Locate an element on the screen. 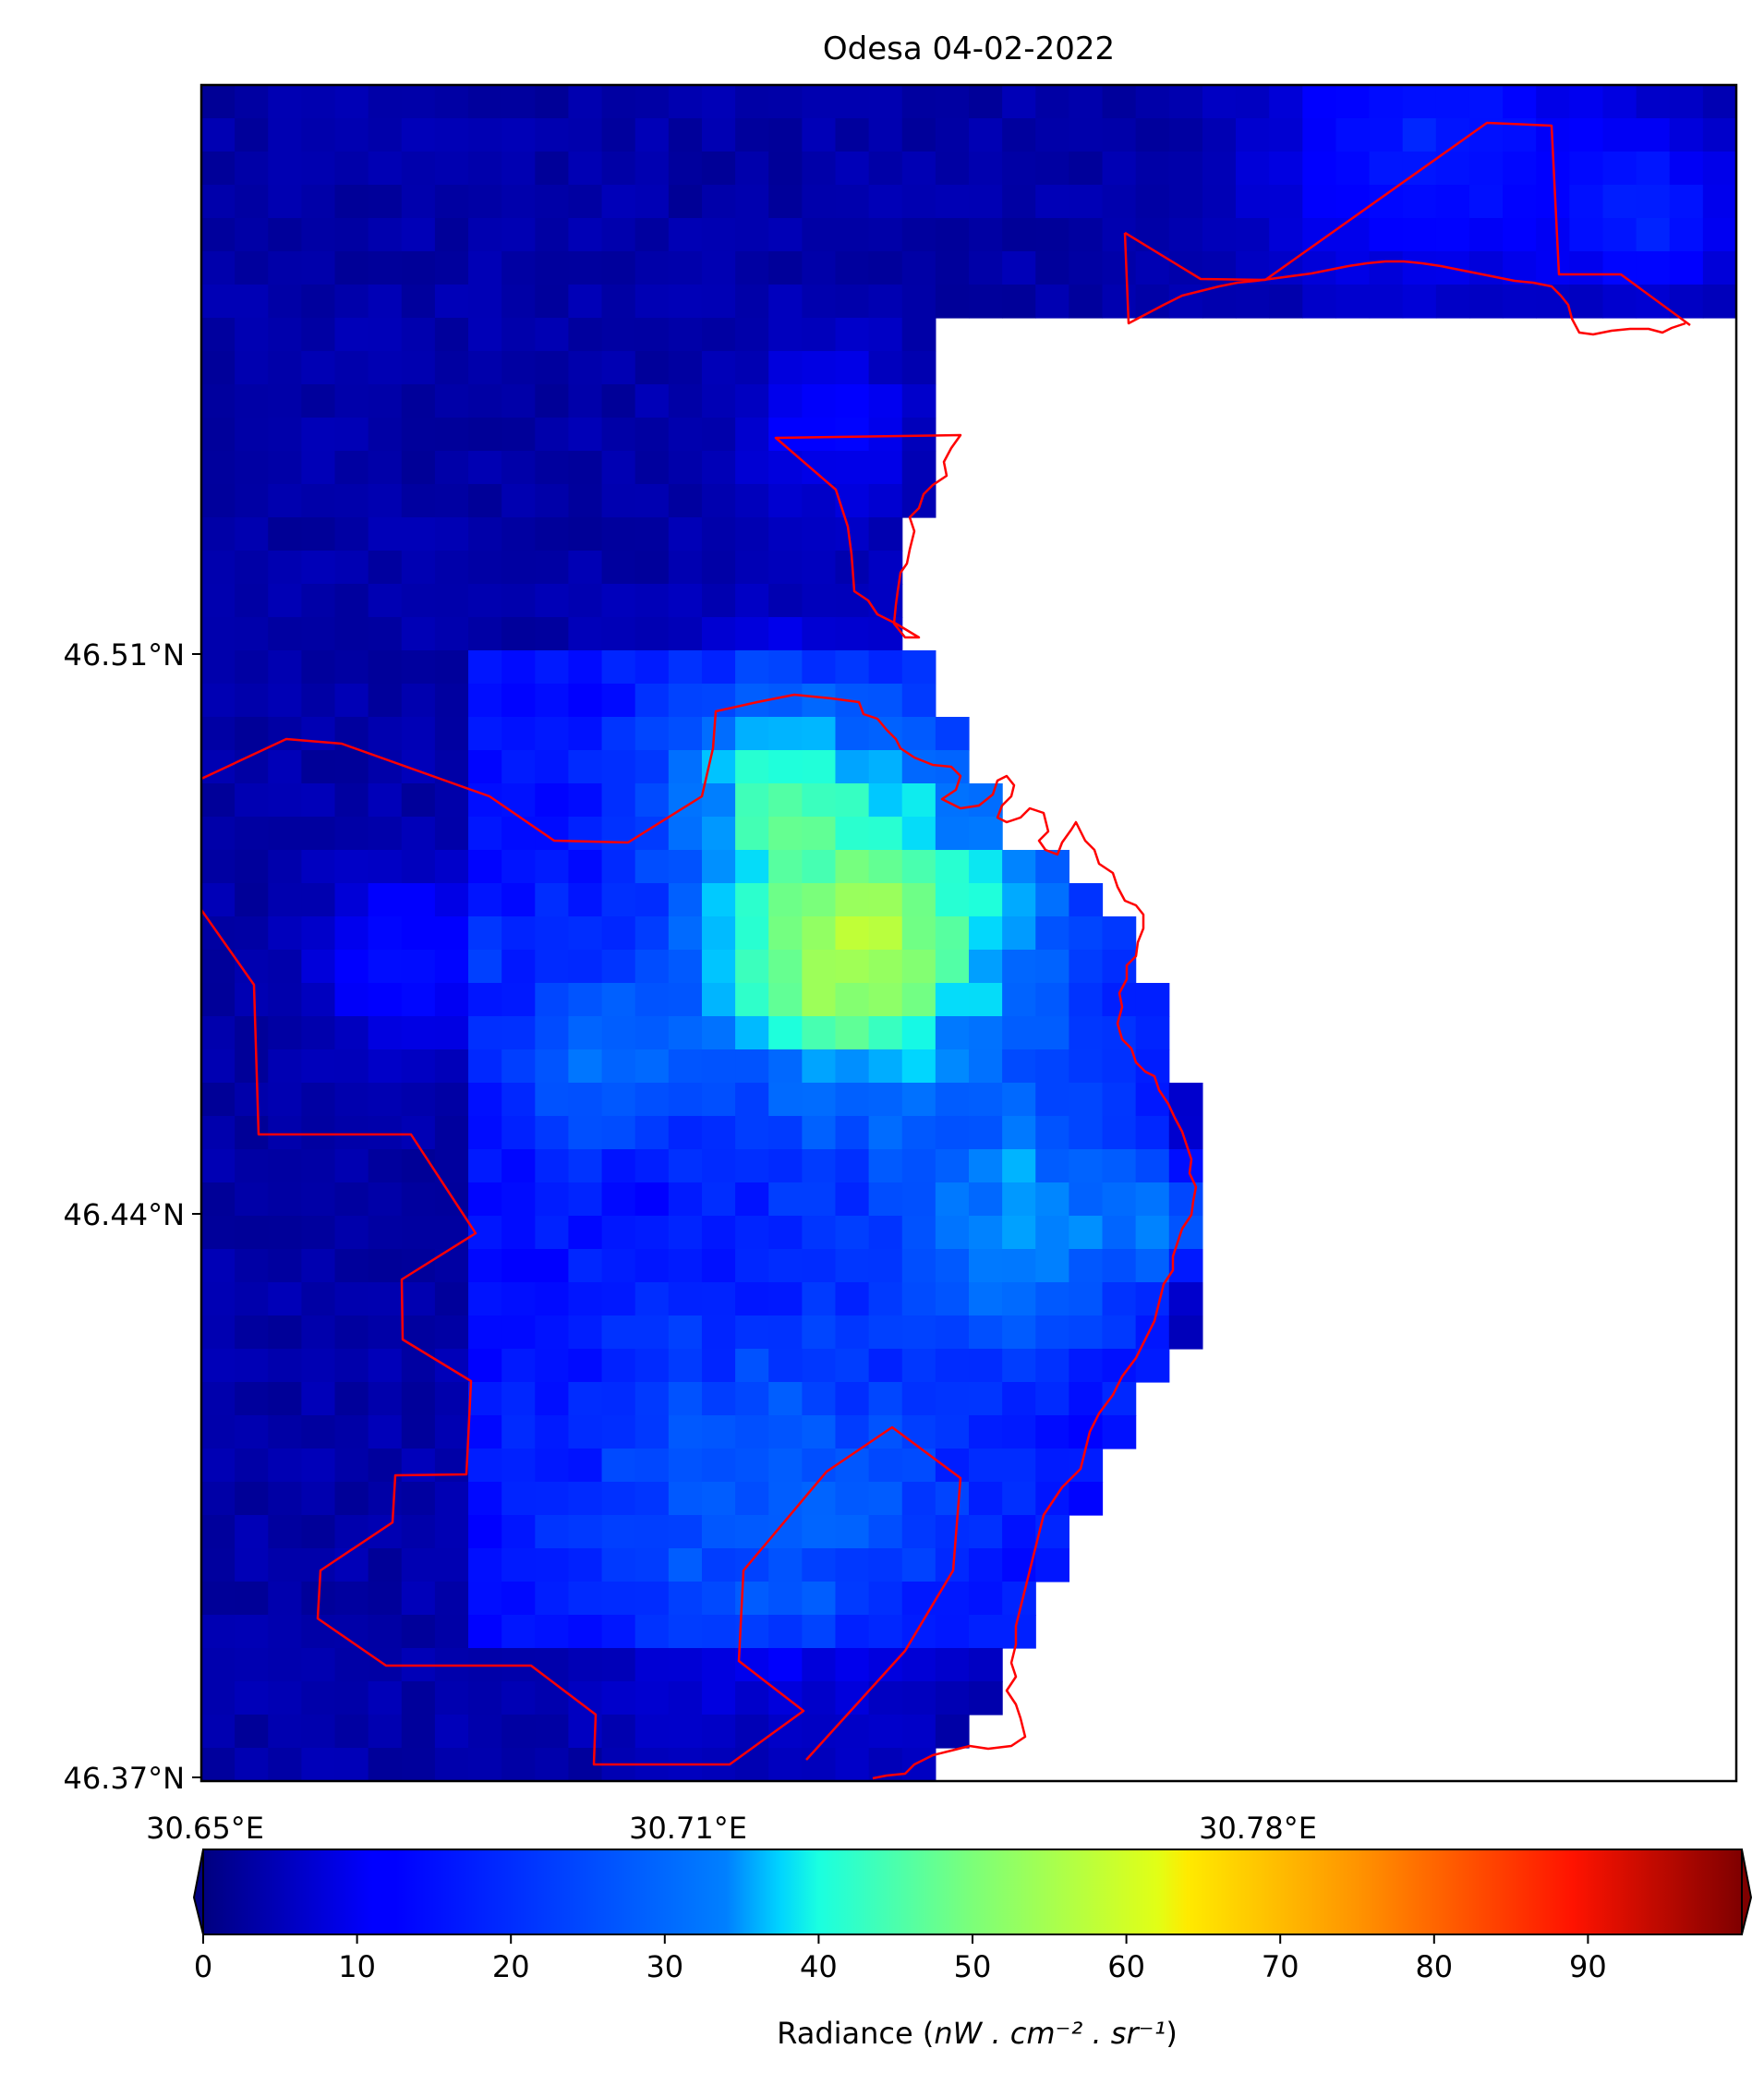 The image size is (1764, 2073). colorbar-tick-label: 20 is located at coordinates (511, 1967).